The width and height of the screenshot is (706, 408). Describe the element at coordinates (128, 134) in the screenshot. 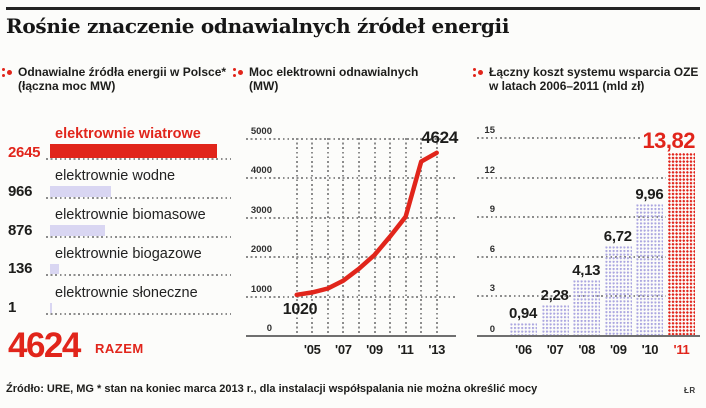

I see `category-label: elektrownie wiatrowe` at that location.